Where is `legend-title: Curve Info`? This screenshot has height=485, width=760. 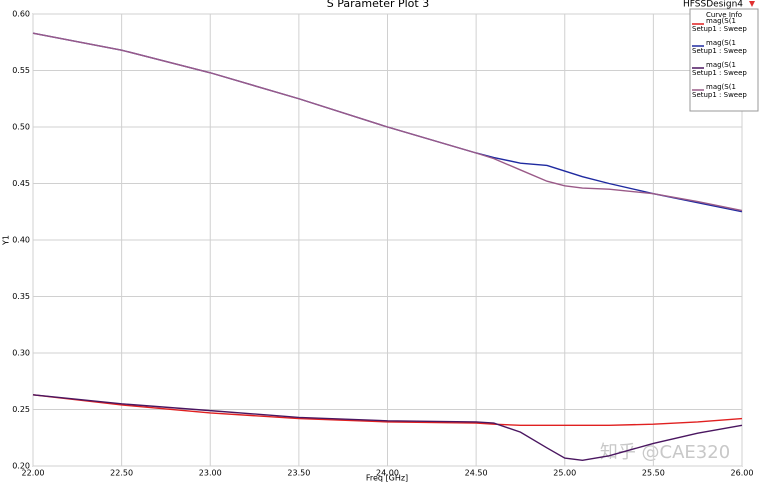 legend-title: Curve Info is located at coordinates (724, 15).